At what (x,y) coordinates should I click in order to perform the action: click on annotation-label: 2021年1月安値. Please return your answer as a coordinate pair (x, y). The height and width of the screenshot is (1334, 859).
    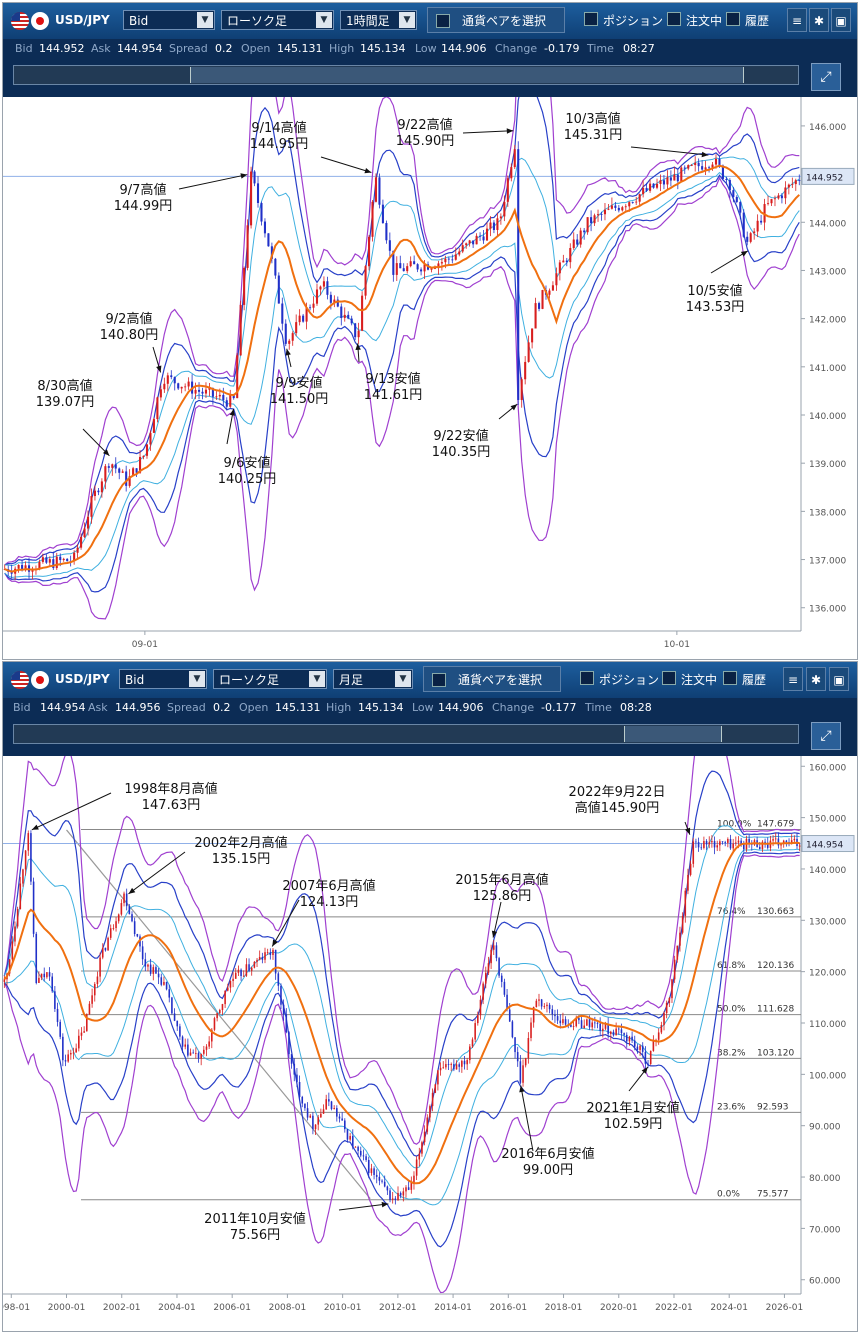
    Looking at the image, I should click on (632, 1108).